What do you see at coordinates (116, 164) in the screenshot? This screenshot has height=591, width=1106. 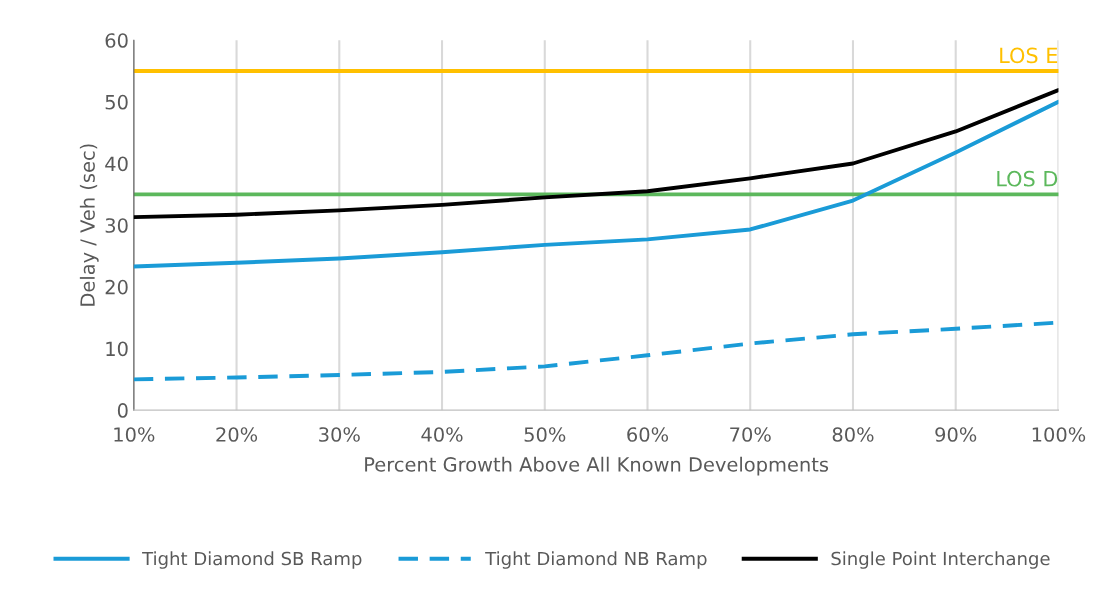 I see `y-tick-label: 40` at bounding box center [116, 164].